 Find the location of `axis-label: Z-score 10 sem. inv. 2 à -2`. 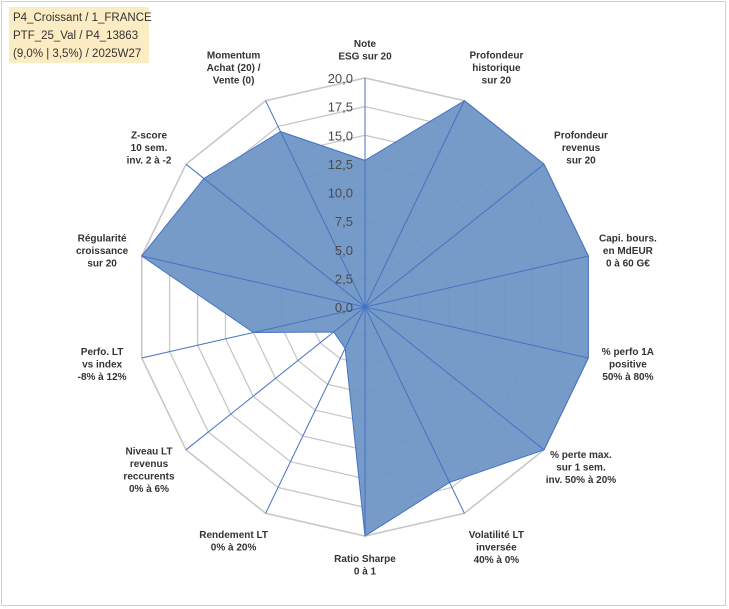

axis-label: Z-score 10 sem. inv. 2 à -2 is located at coordinates (149, 149).